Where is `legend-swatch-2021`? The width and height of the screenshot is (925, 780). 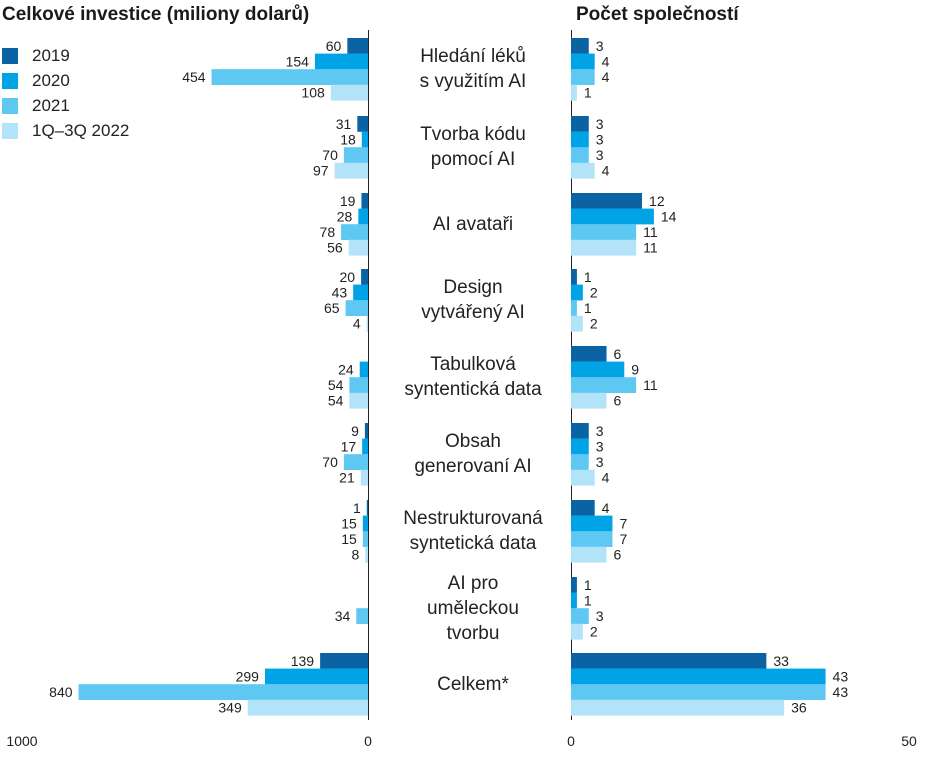
legend-swatch-2021 is located at coordinates (10, 106).